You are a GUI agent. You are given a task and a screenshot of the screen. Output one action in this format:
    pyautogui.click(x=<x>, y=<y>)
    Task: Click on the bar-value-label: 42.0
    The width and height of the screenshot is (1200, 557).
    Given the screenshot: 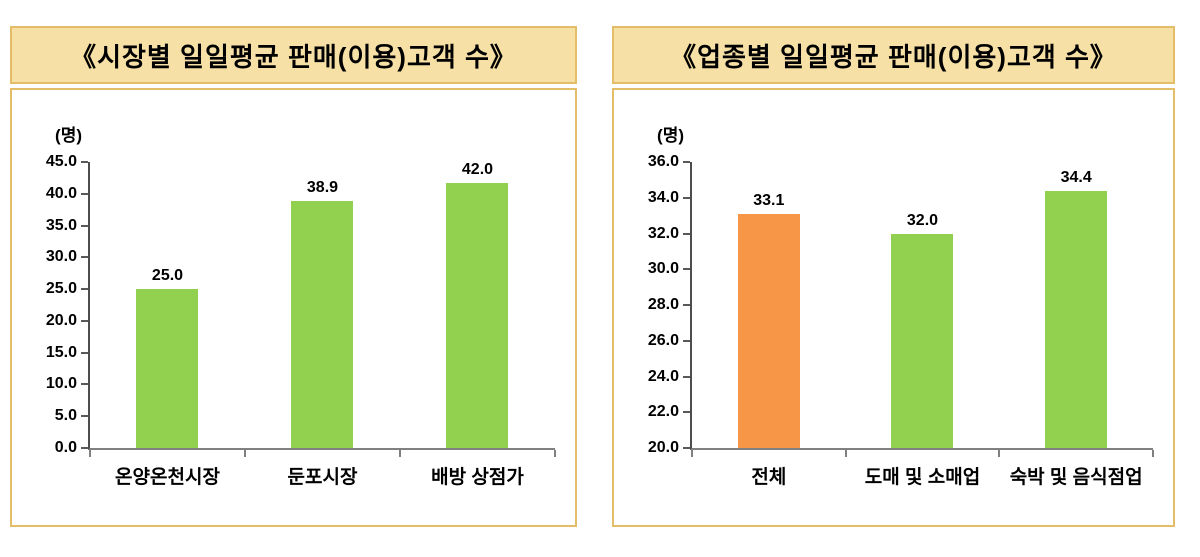 What is the action you would take?
    pyautogui.click(x=477, y=169)
    